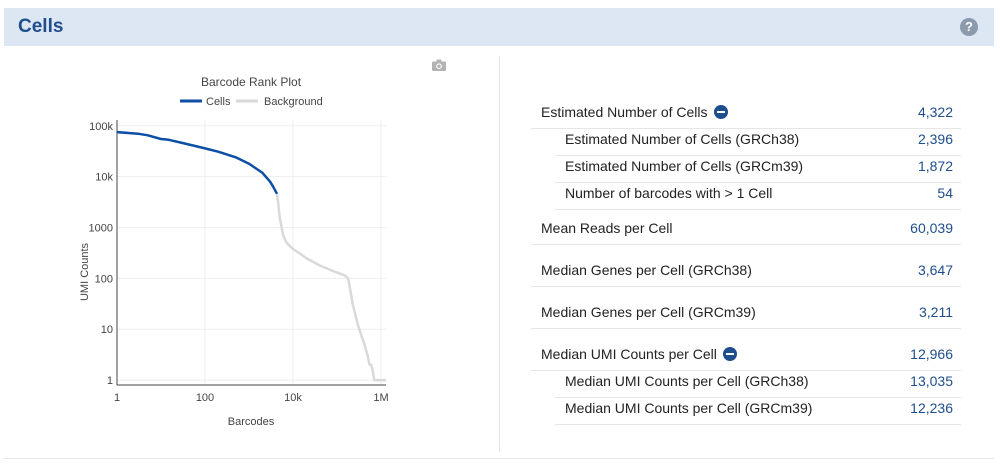  I want to click on camera-icon, so click(439, 65).